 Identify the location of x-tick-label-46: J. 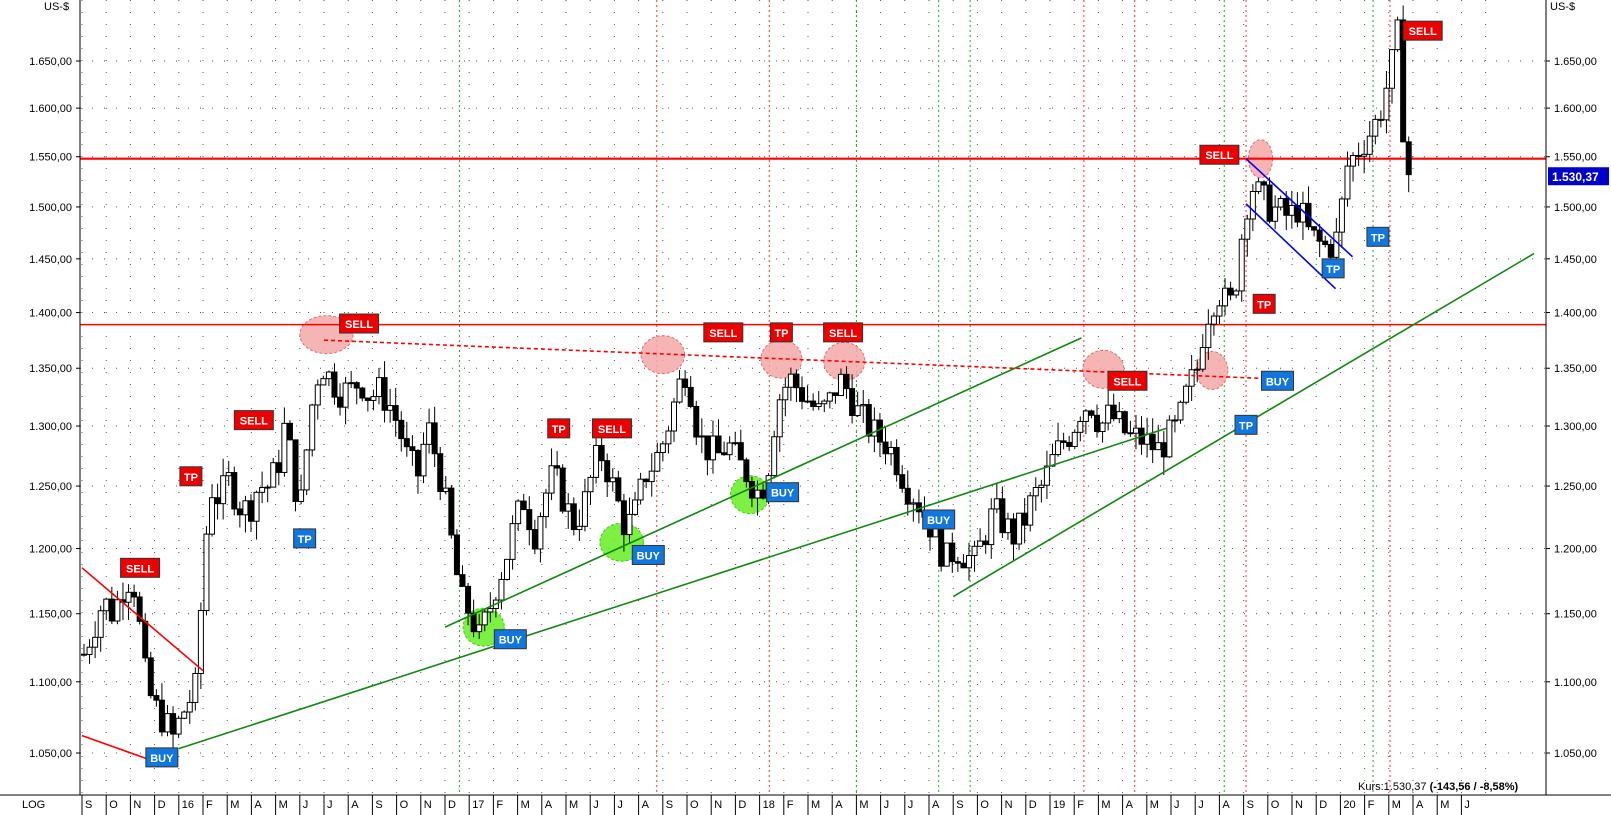
(1201, 805).